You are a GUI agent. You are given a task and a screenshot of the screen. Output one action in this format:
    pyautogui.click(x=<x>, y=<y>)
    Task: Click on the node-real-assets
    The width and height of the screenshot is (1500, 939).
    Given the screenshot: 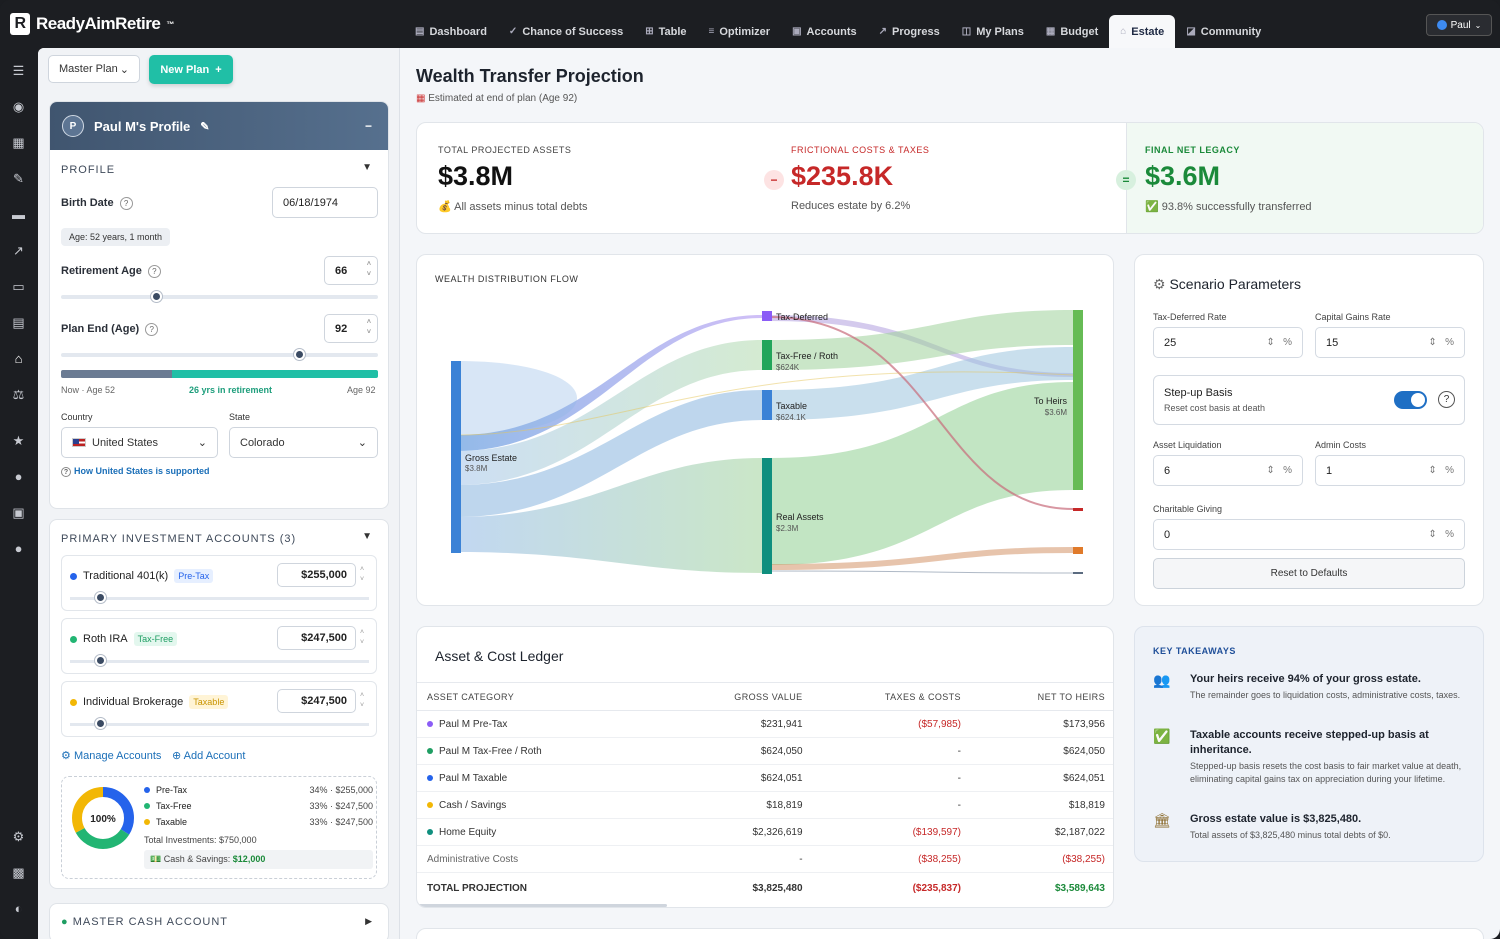 What is the action you would take?
    pyautogui.click(x=767, y=516)
    